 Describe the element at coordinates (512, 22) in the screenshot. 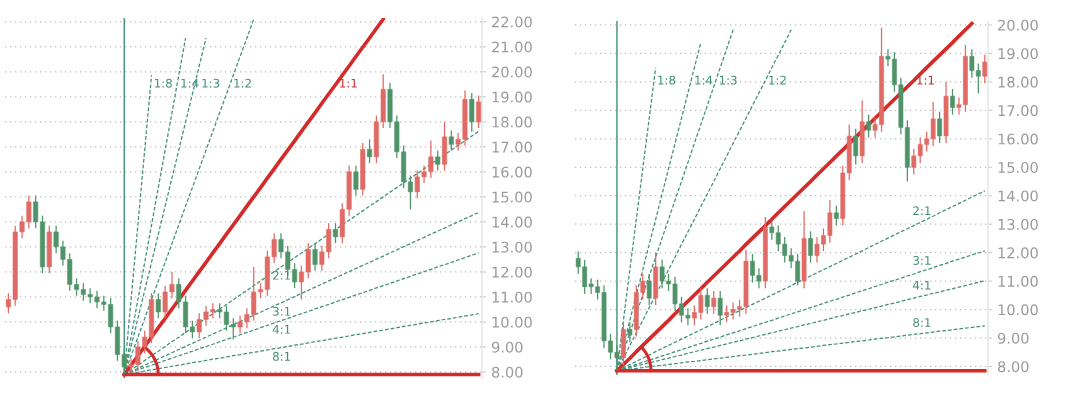

I see `y-tick-label: 22.00` at that location.